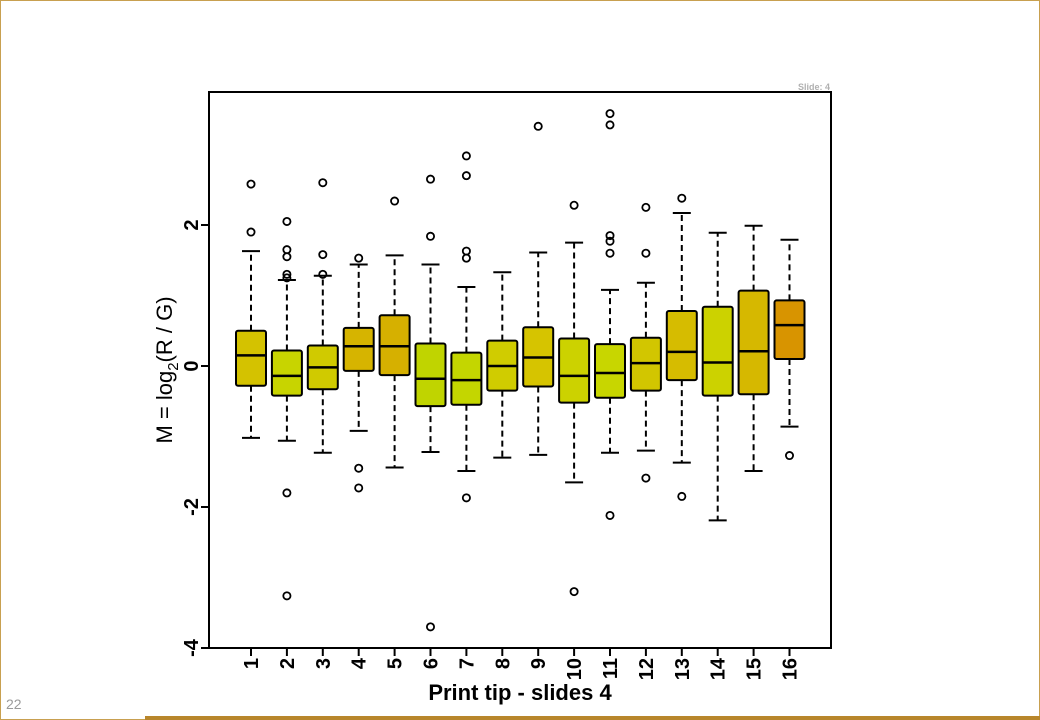 Image resolution: width=1040 pixels, height=720 pixels. What do you see at coordinates (192, 507) in the screenshot?
I see `y-tick-label: -2` at bounding box center [192, 507].